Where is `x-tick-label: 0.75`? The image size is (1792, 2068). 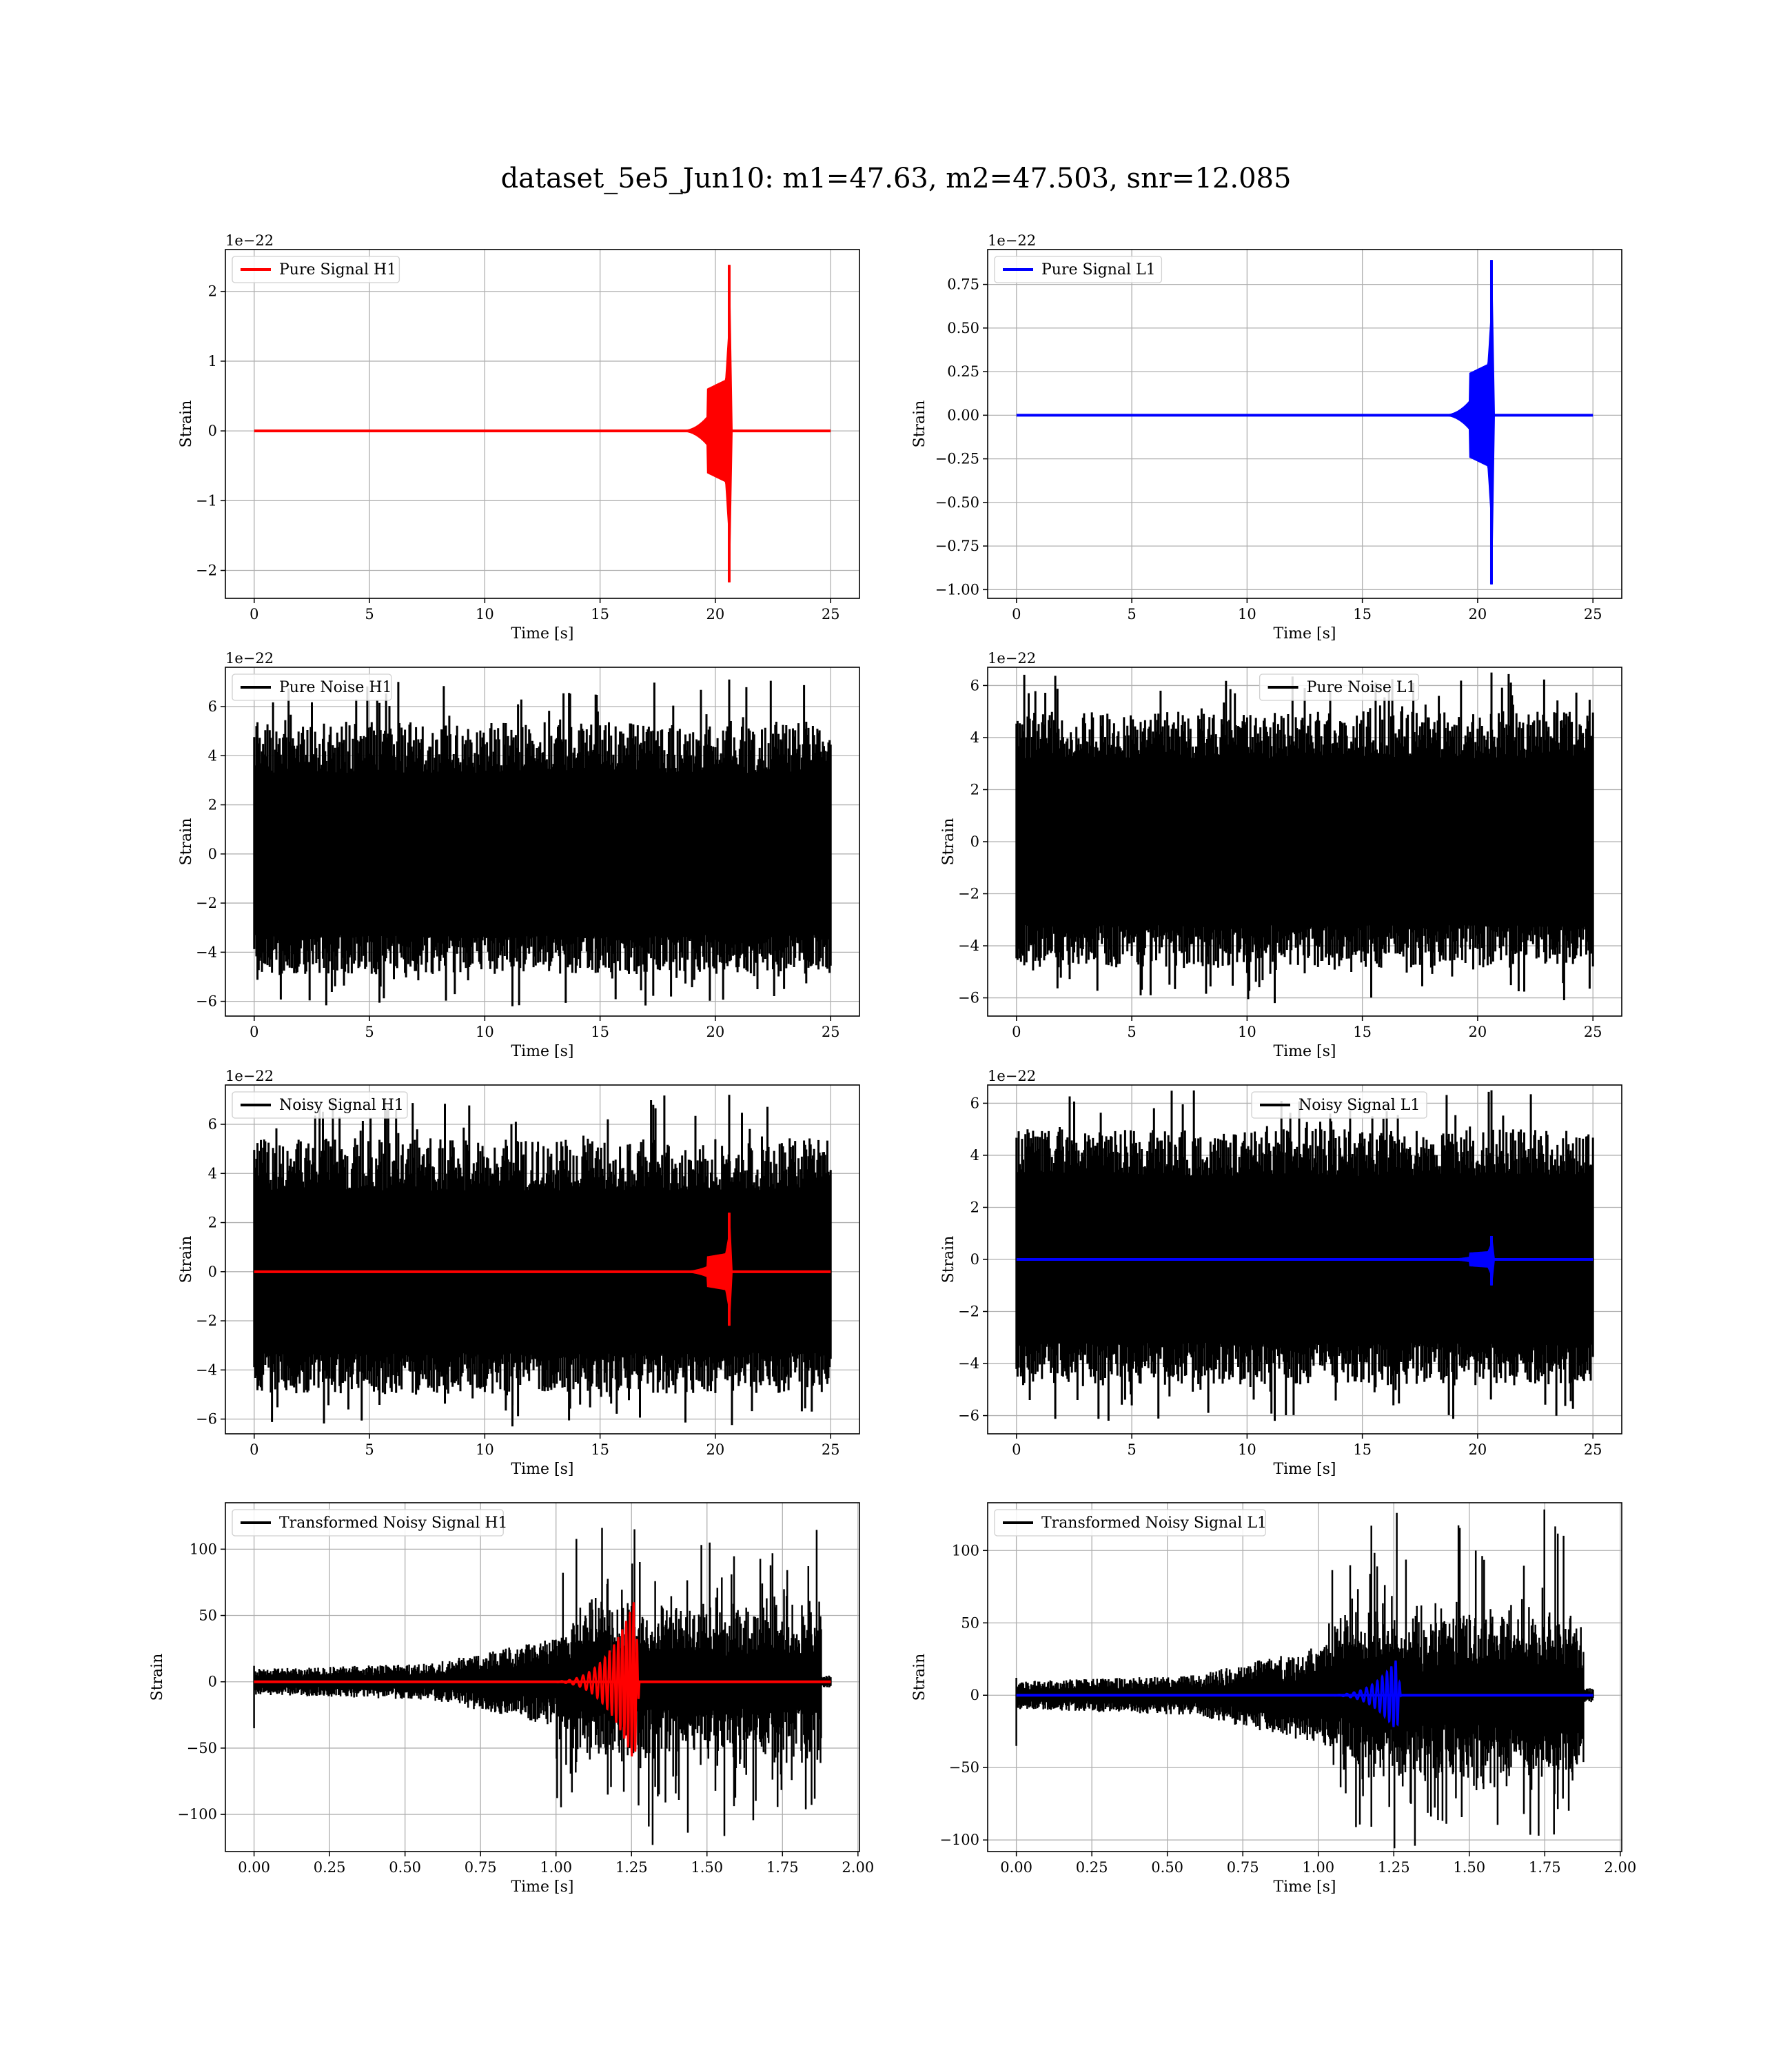
x-tick-label: 0.75 is located at coordinates (1243, 1867).